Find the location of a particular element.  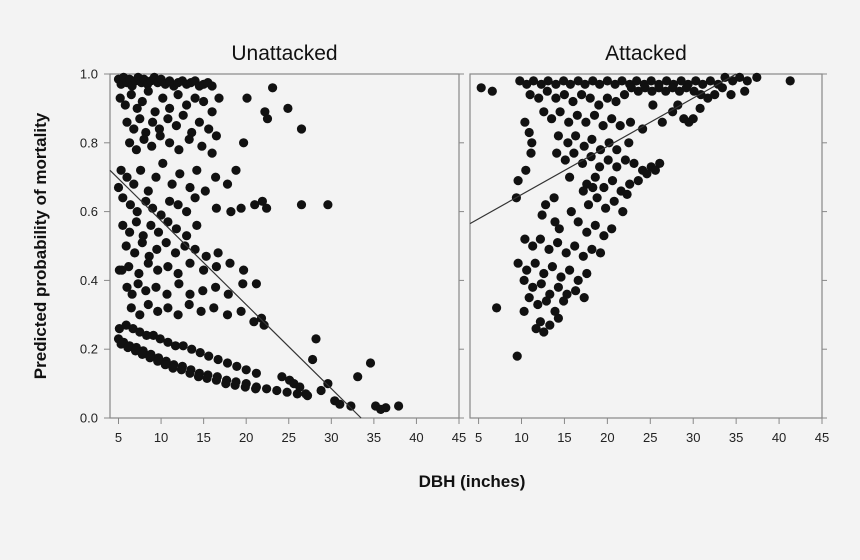

x-tick-label: 45 is located at coordinates (822, 437).